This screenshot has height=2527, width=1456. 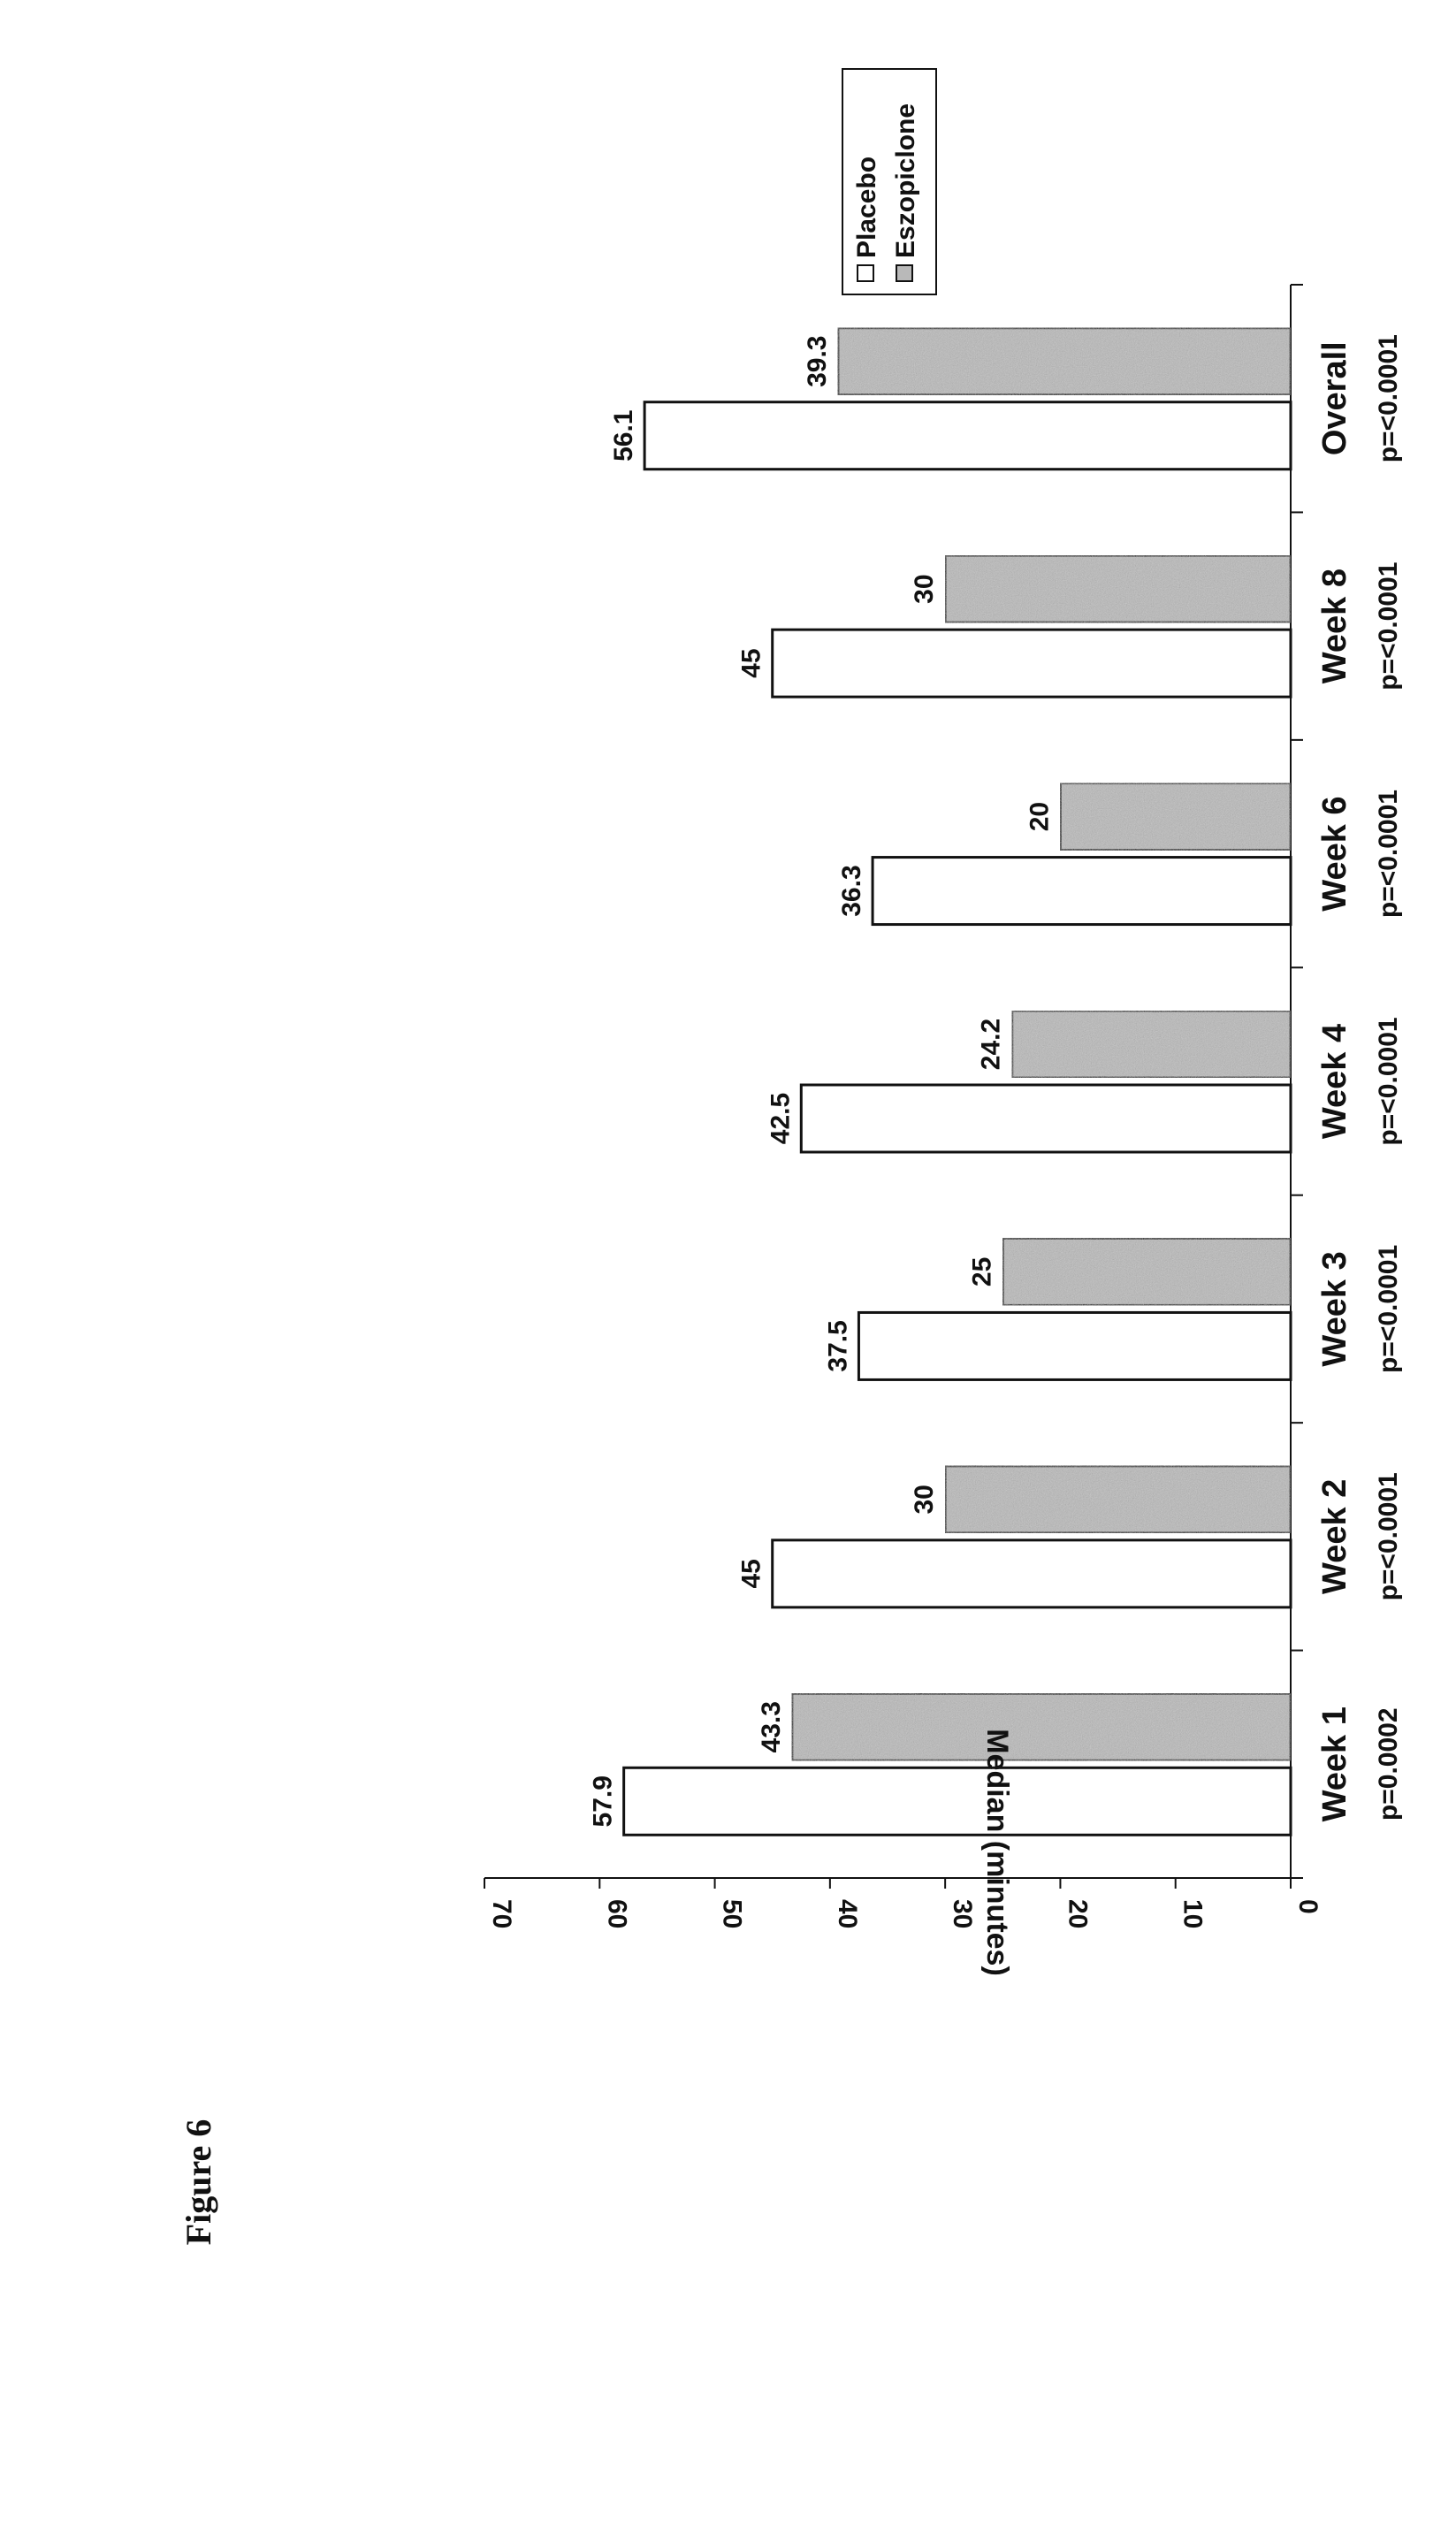 What do you see at coordinates (732, 1913) in the screenshot?
I see `y-tick-label: 50` at bounding box center [732, 1913].